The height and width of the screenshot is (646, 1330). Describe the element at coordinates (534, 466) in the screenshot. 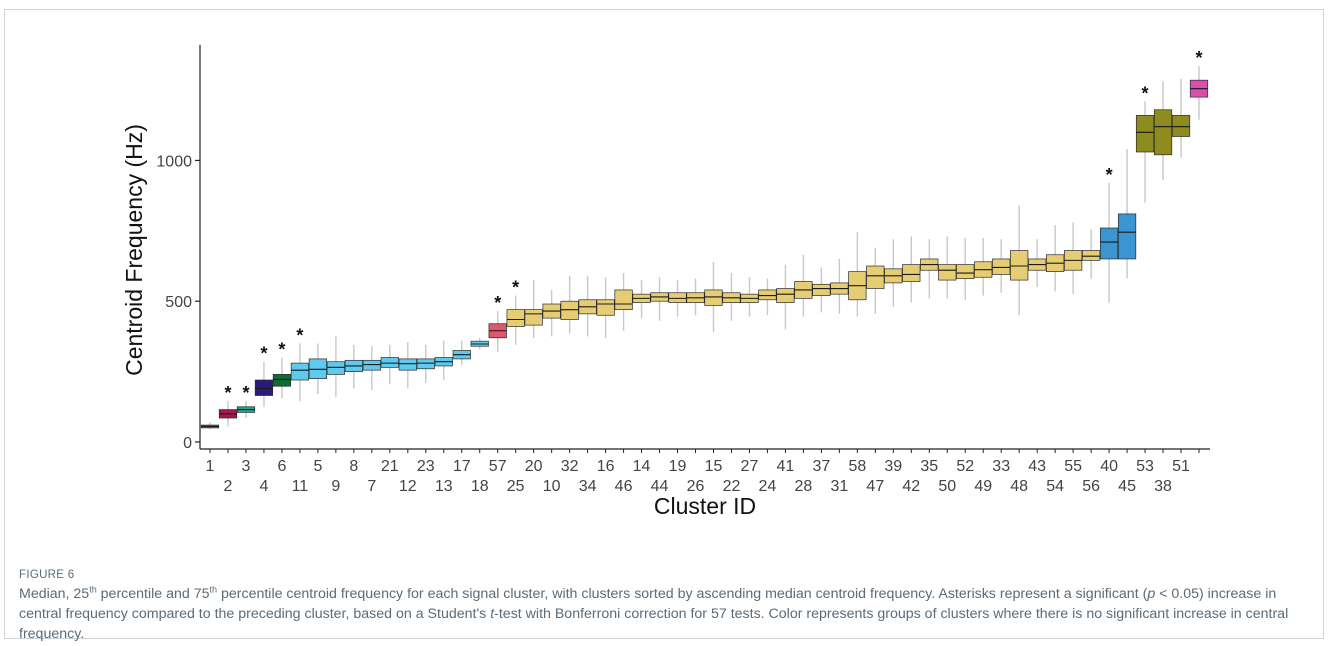

I see `x-tick-label: 20` at that location.